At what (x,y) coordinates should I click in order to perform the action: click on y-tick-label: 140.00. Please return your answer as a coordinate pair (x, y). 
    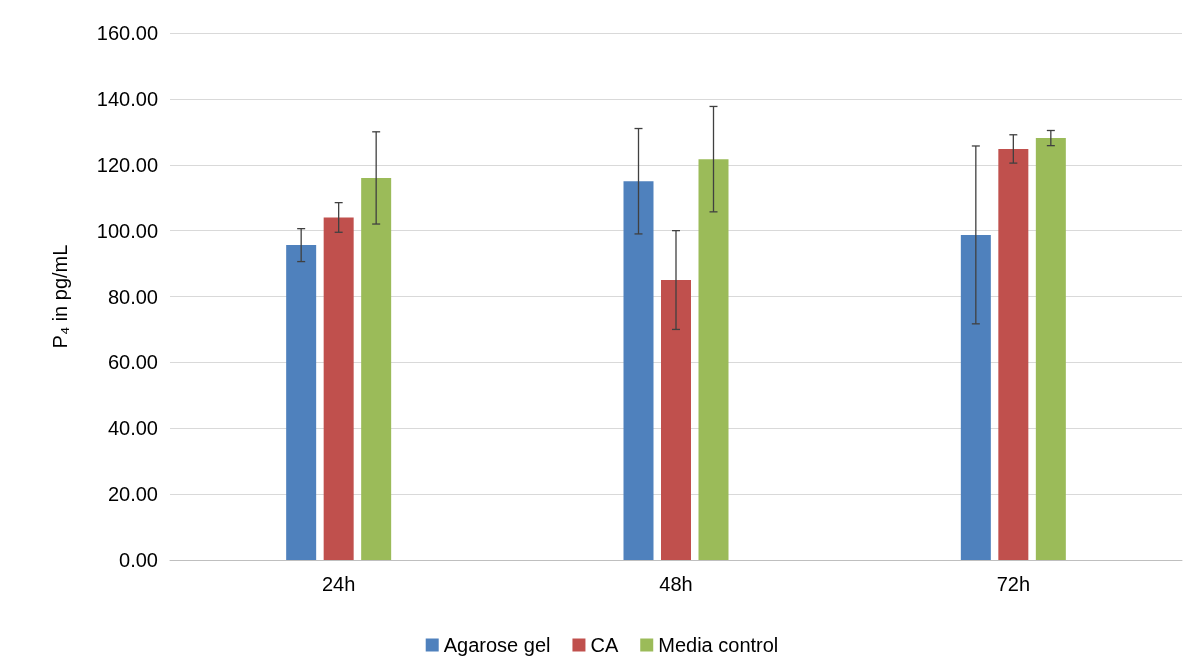
    Looking at the image, I should click on (127, 98).